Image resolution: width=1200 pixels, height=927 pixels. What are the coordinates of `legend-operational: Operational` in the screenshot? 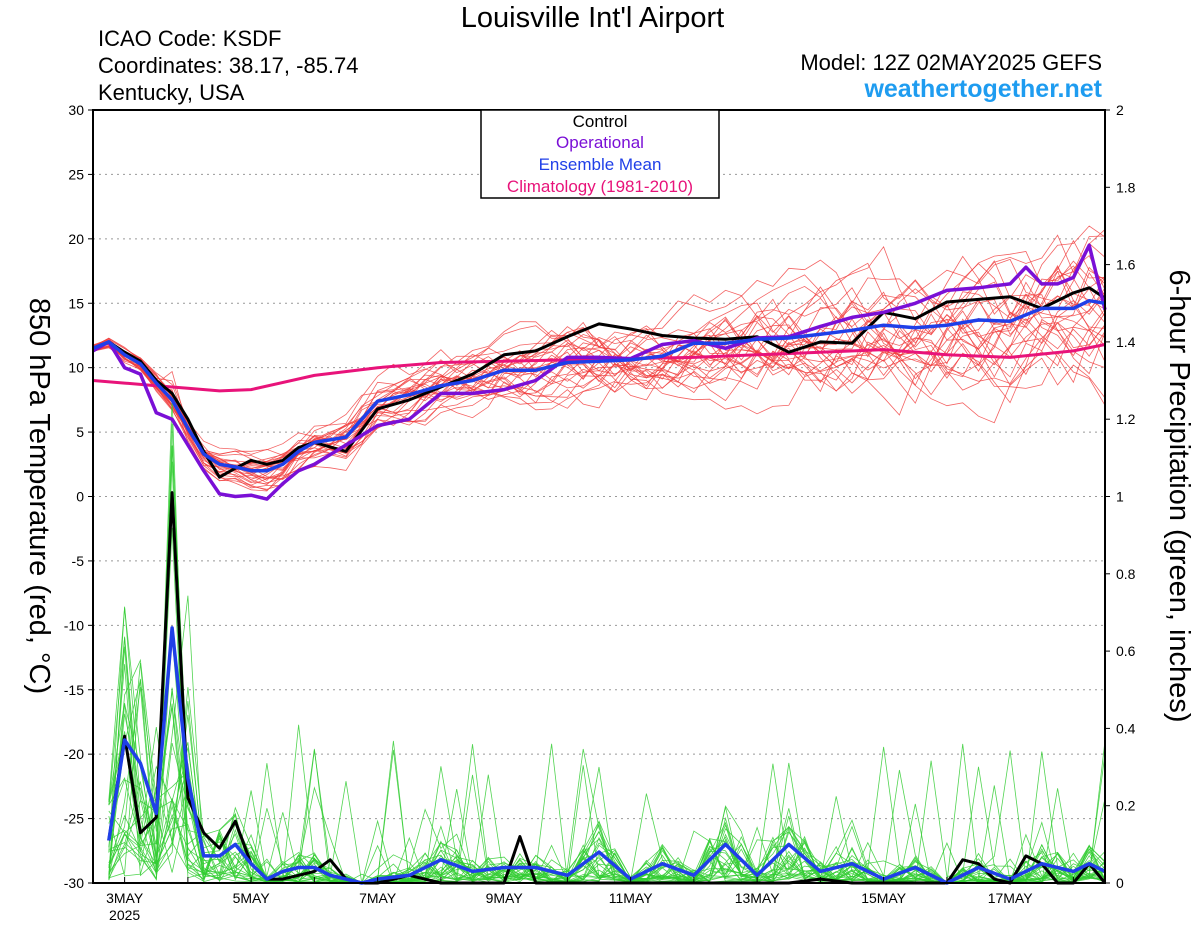 It's located at (600, 142).